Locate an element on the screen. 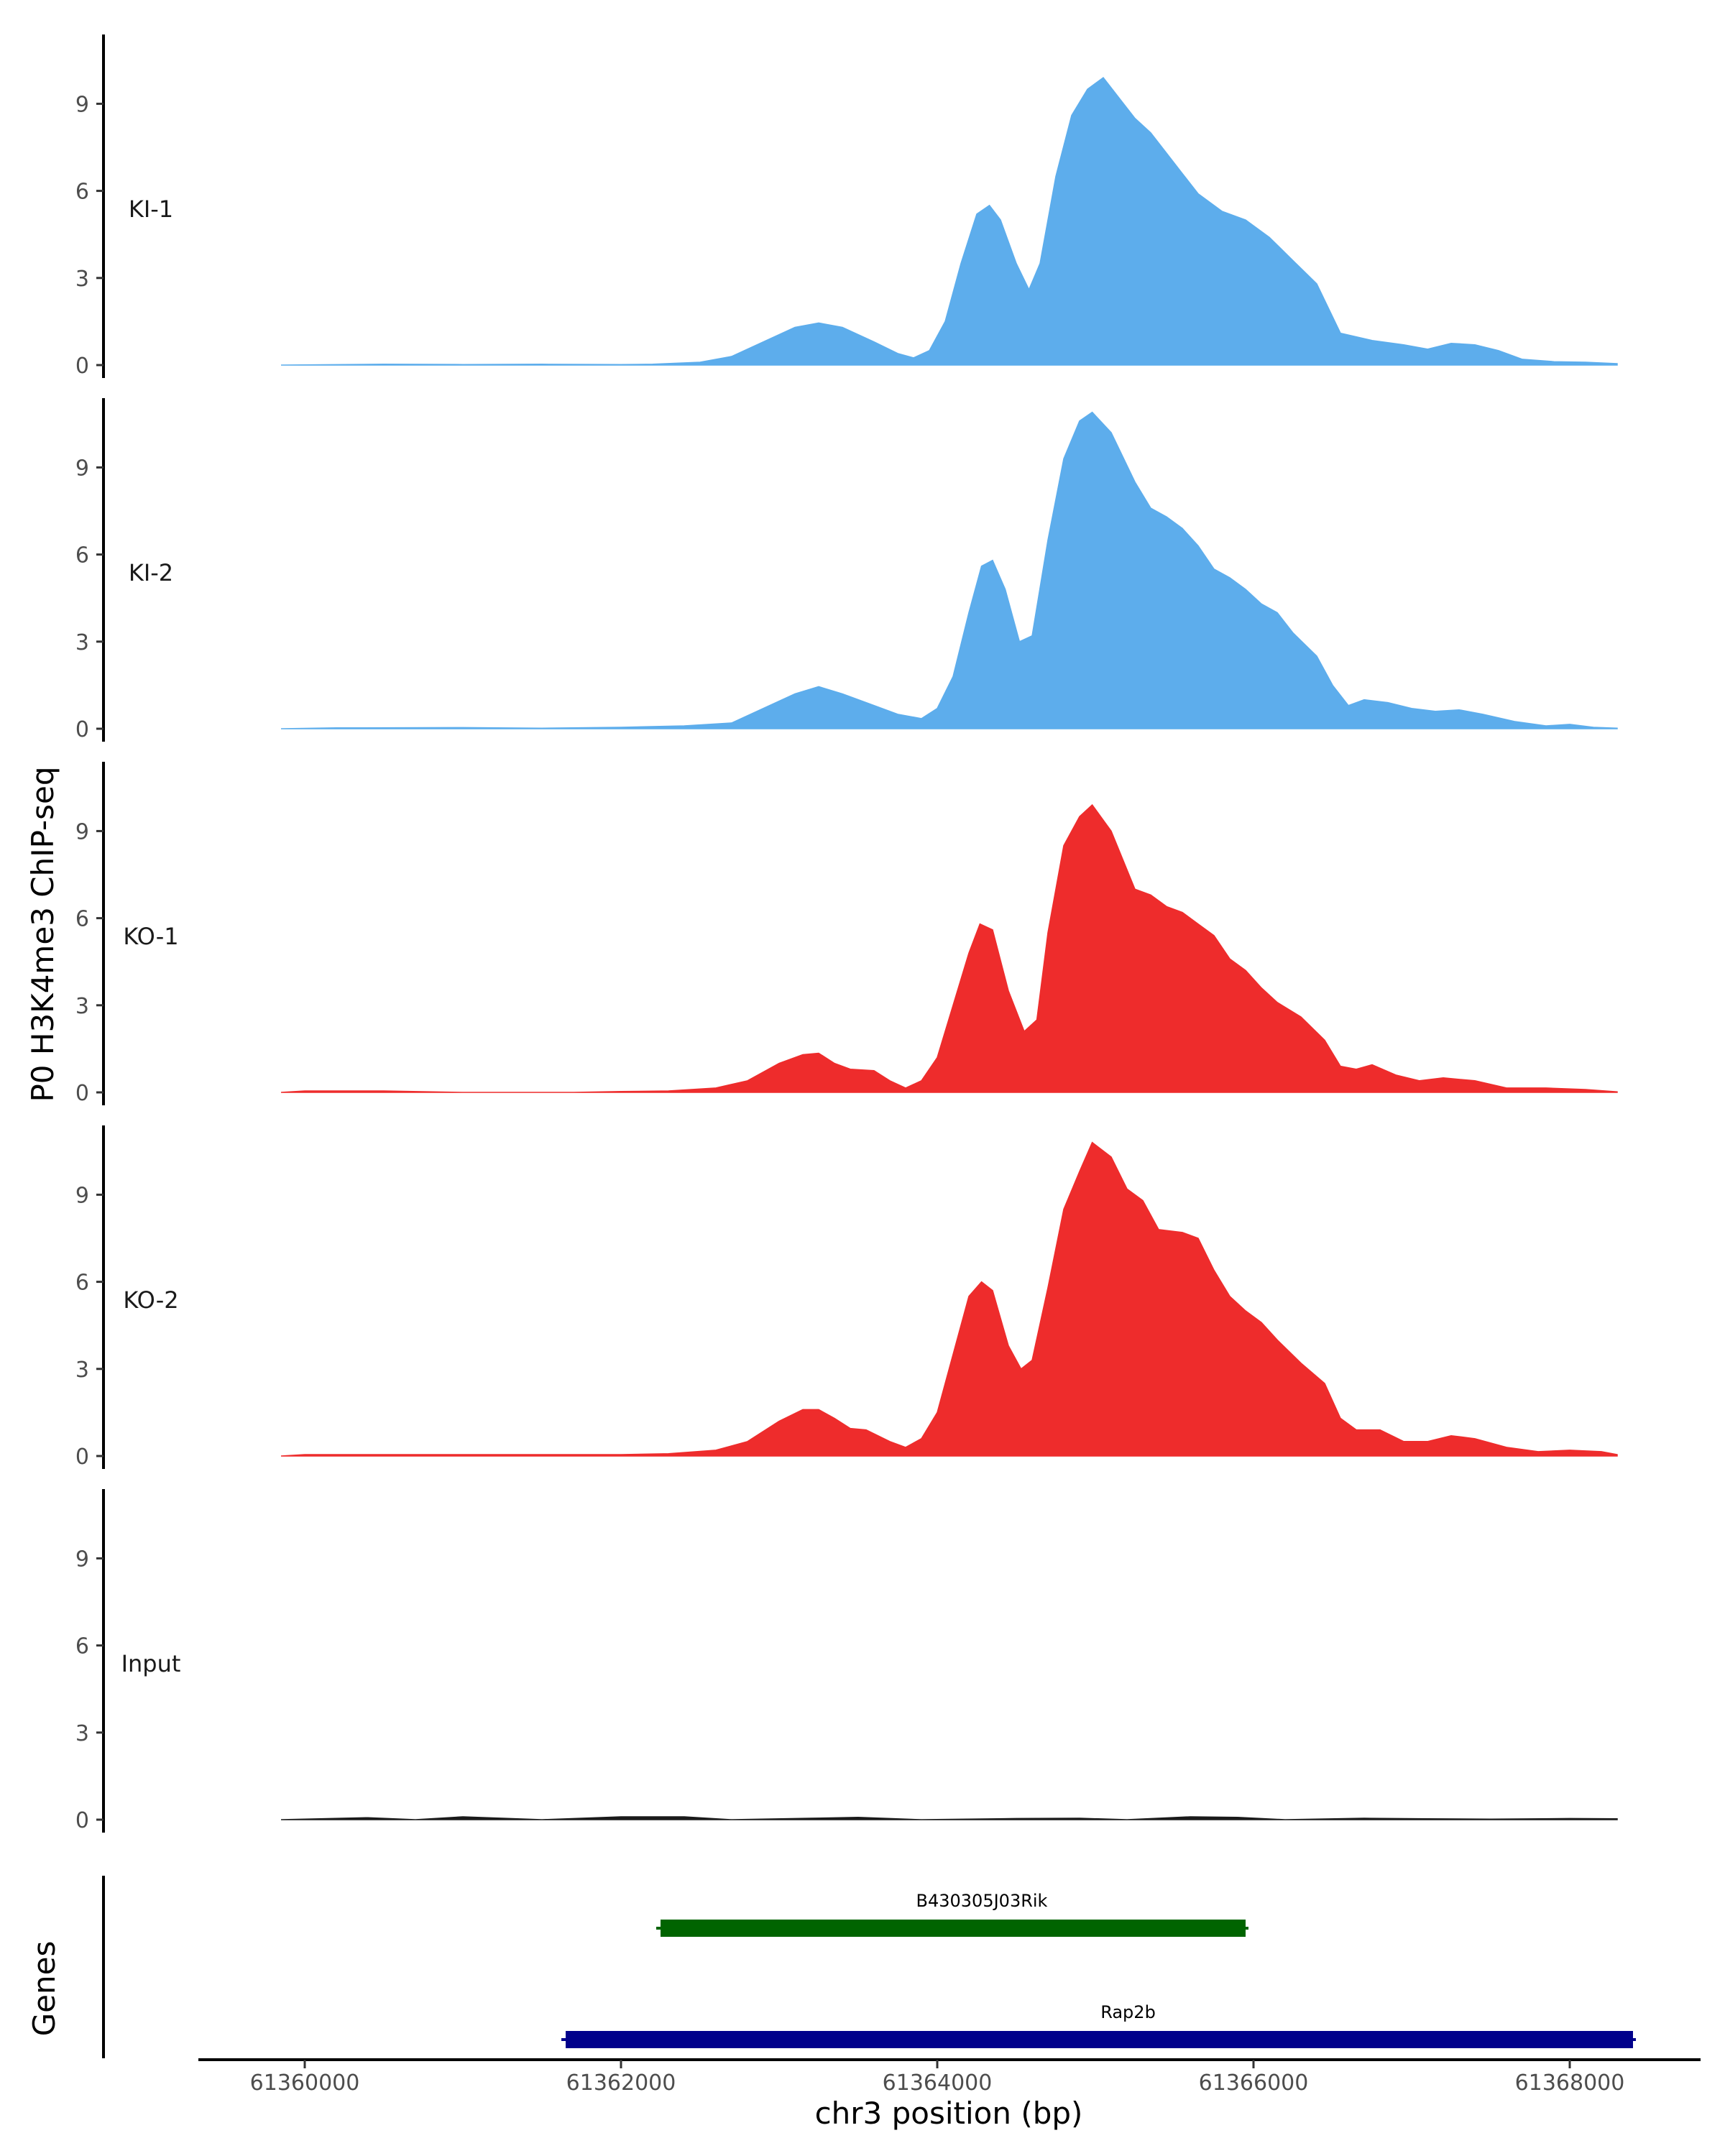  gene-label: B430305J03Rik is located at coordinates (982, 1901).